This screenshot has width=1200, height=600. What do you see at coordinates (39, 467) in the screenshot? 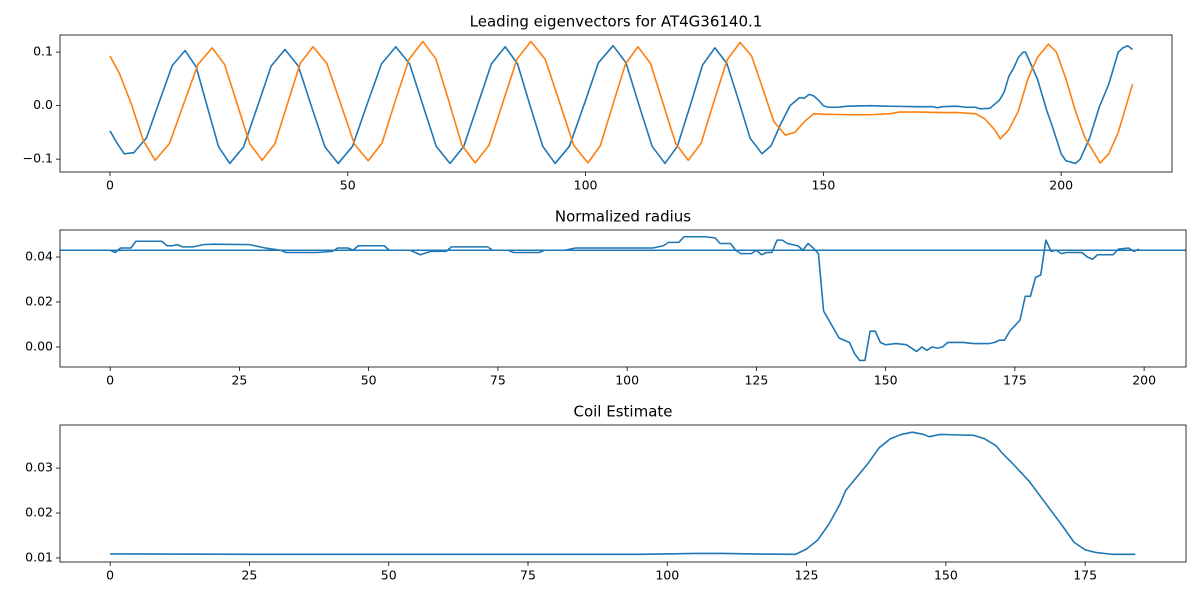
I see `y-tick-label: 0.03` at bounding box center [39, 467].